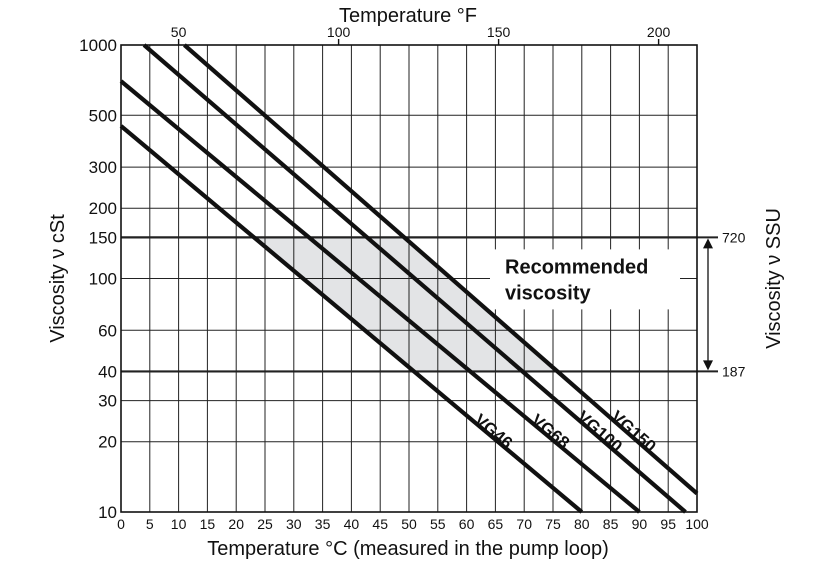 The height and width of the screenshot is (572, 816). What do you see at coordinates (496, 524) in the screenshot?
I see `celsius-tick-label: 65` at bounding box center [496, 524].